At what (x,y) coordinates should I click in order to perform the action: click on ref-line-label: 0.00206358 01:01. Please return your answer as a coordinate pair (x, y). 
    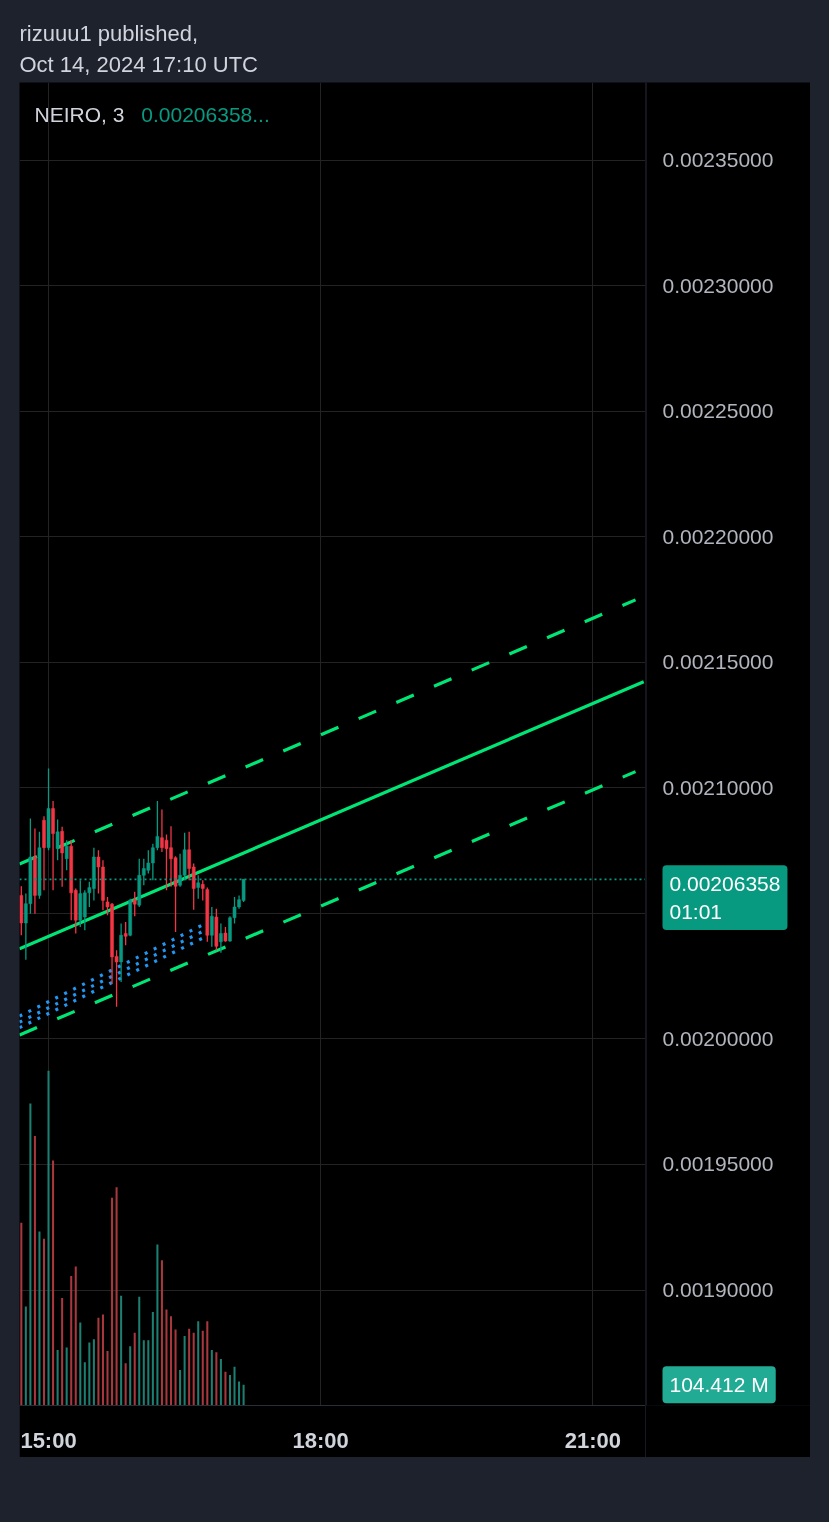
    Looking at the image, I should click on (725, 897).